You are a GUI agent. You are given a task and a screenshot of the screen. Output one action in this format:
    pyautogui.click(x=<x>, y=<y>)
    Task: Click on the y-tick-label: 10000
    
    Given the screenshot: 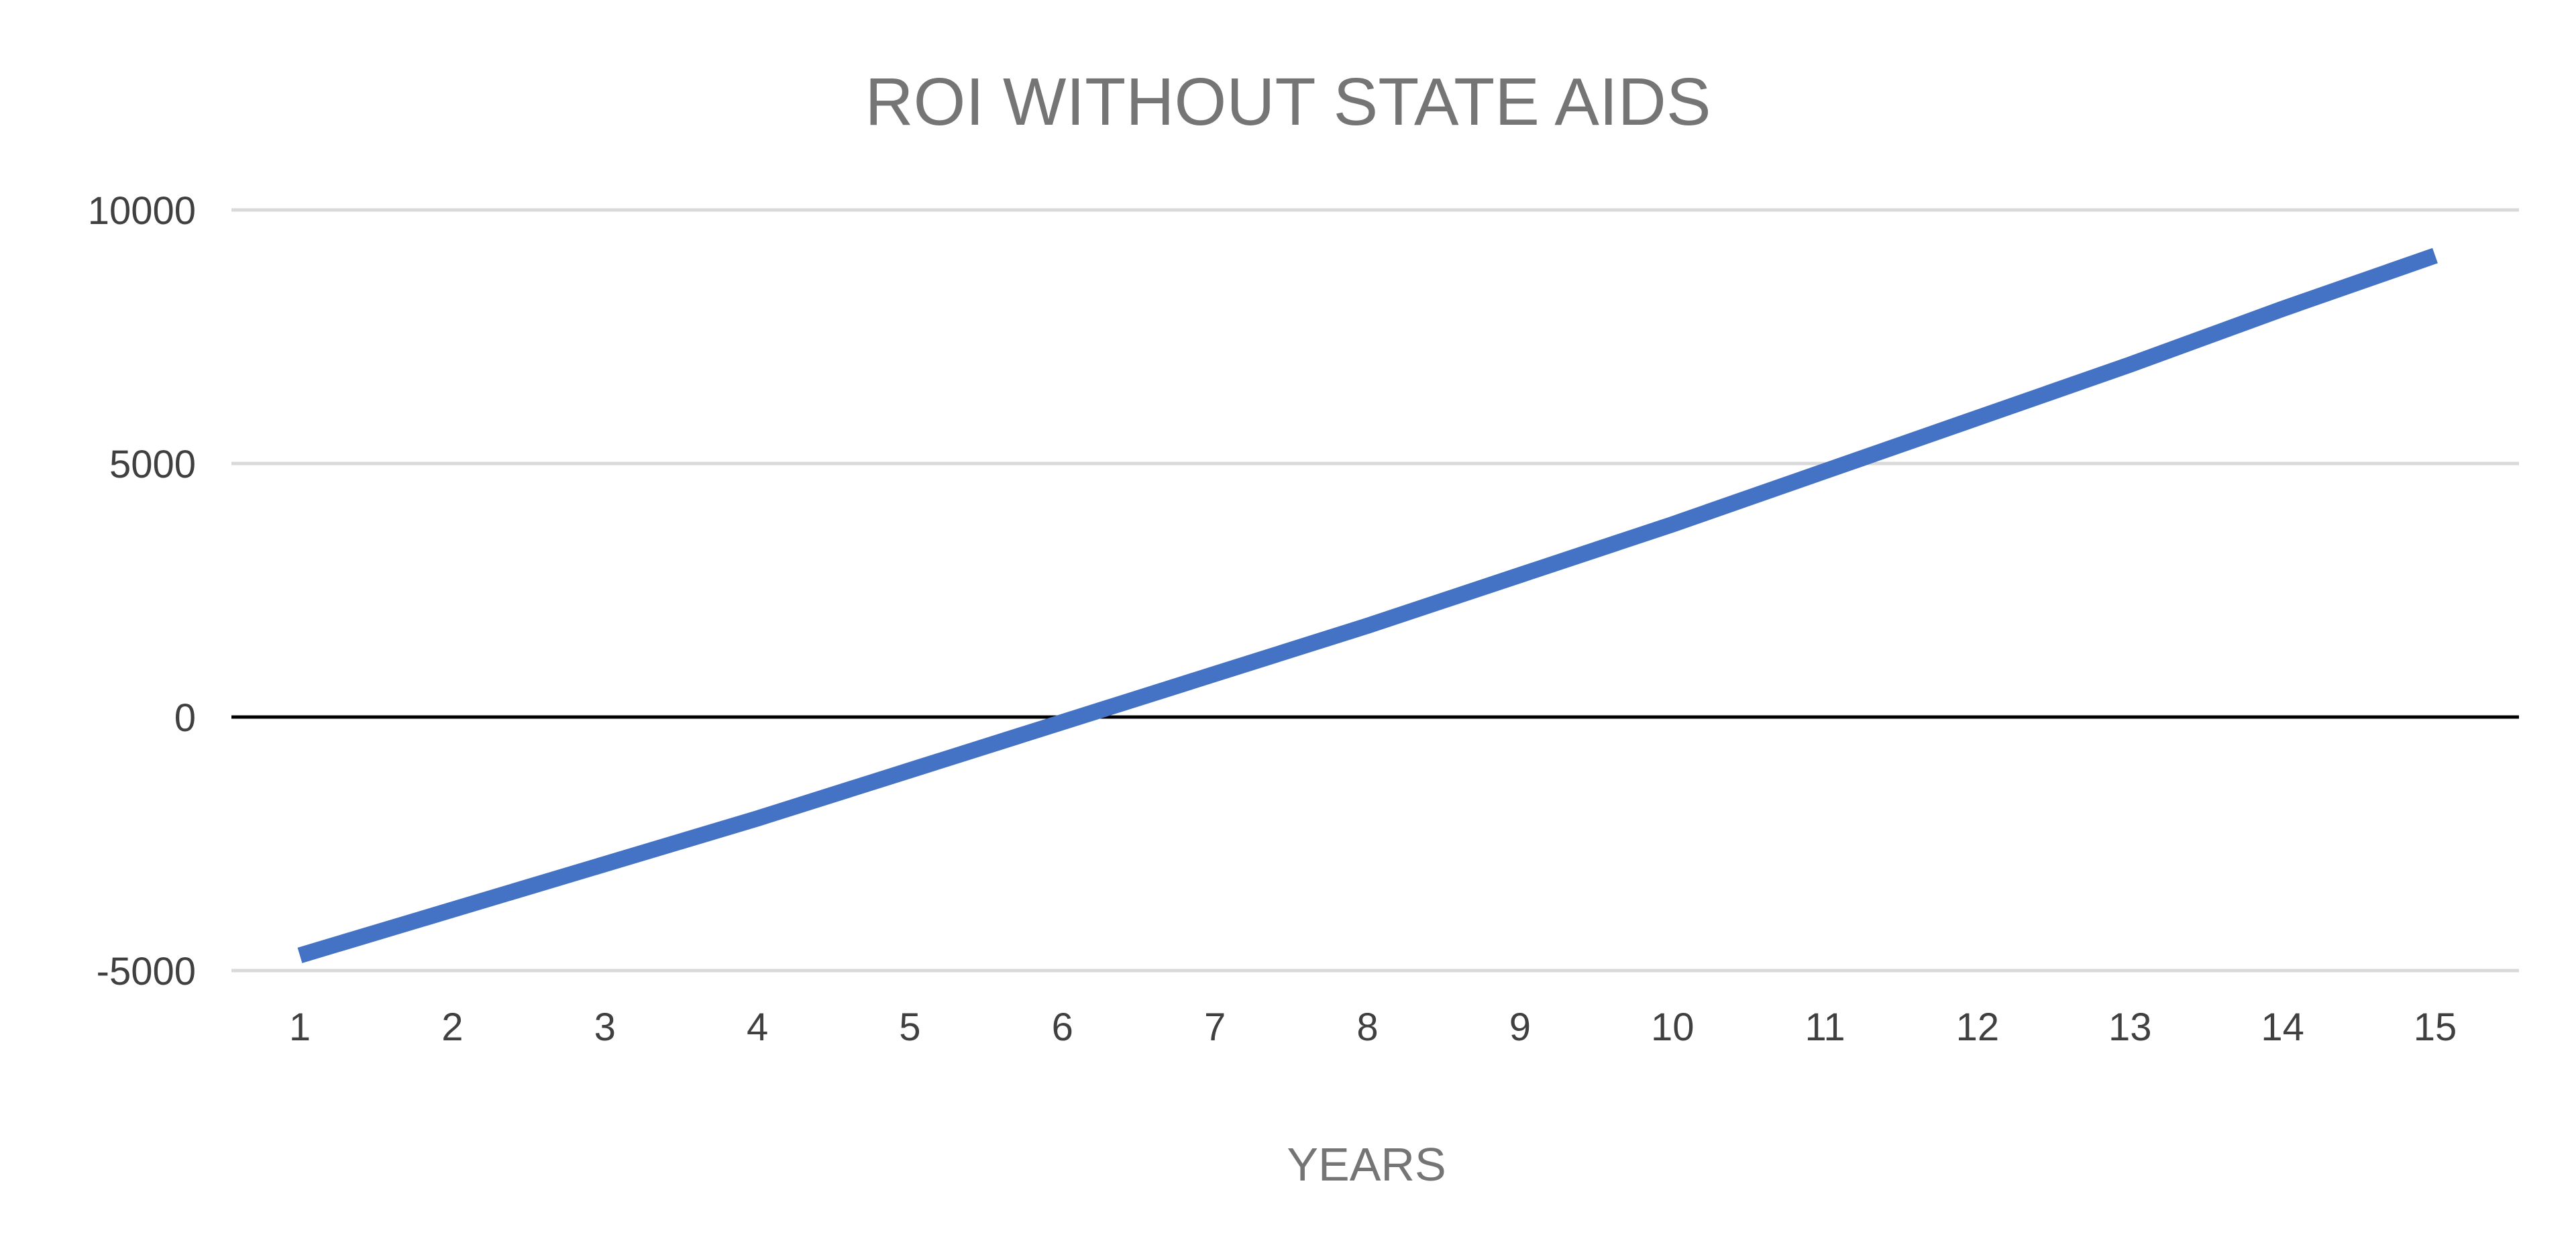 What is the action you would take?
    pyautogui.click(x=142, y=211)
    